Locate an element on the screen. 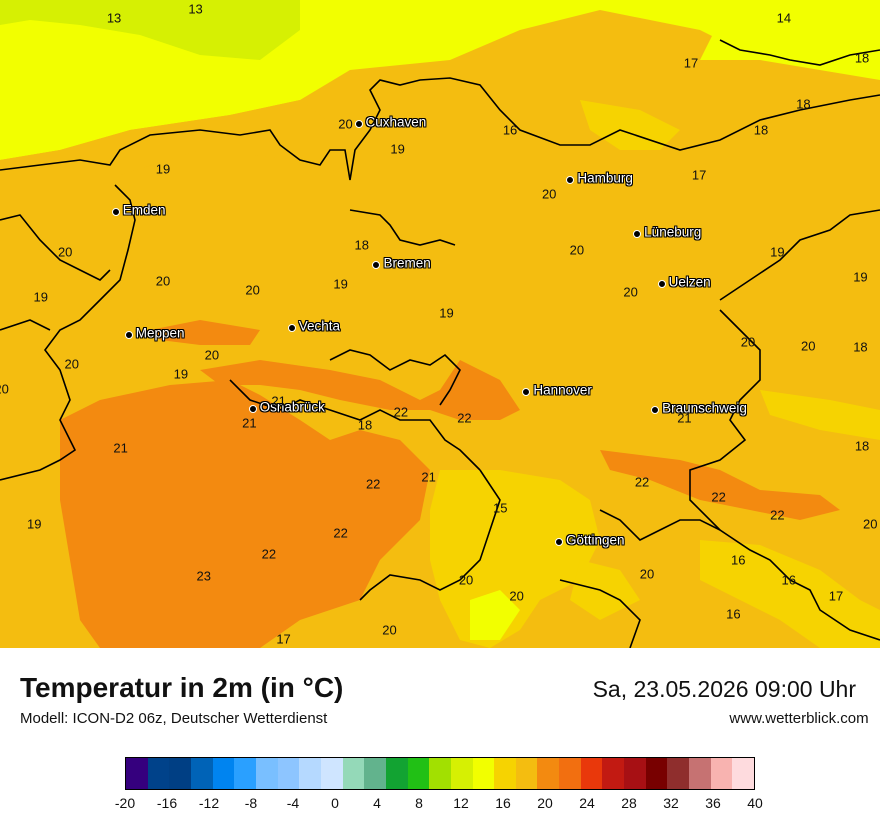  city-label: Bremen is located at coordinates (407, 263).